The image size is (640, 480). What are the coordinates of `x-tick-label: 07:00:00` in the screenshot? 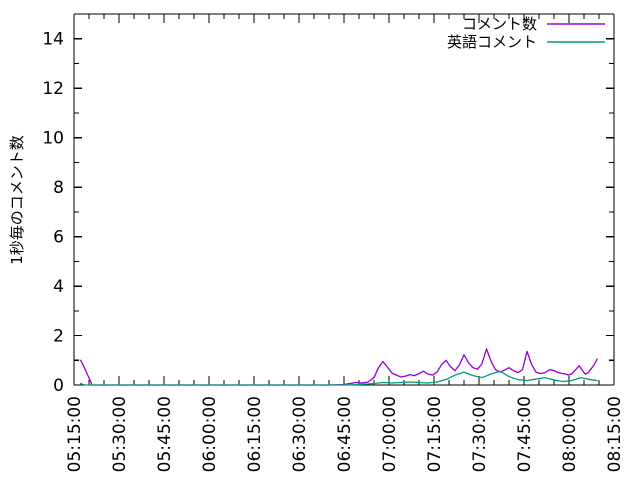 It's located at (390, 434).